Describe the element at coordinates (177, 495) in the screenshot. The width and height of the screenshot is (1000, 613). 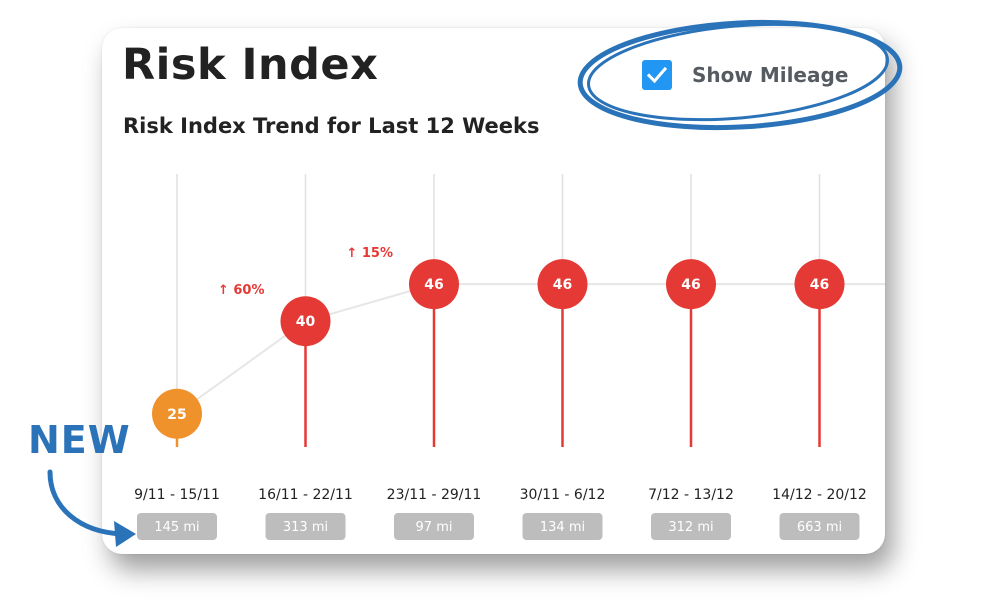
I see `week-tick-label: 9/11 - 15/11` at that location.